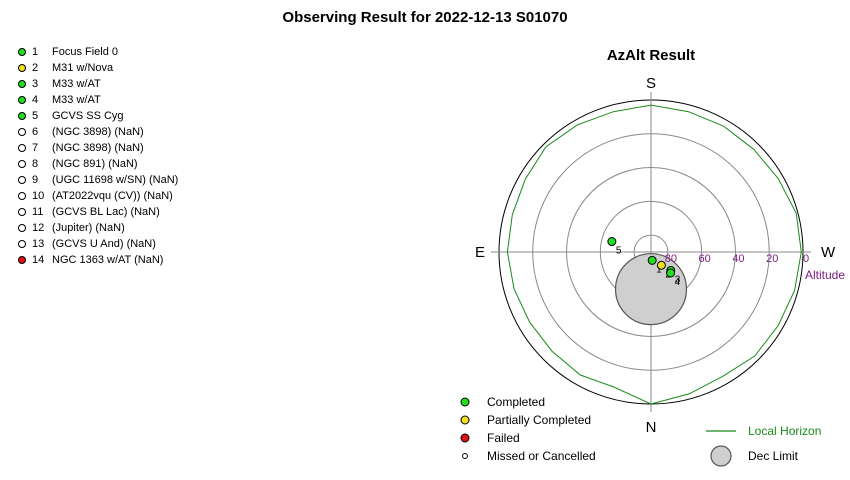  Describe the element at coordinates (425, 17) in the screenshot. I see `page-title: Observing Result for 2022-12-13 S01070` at that location.